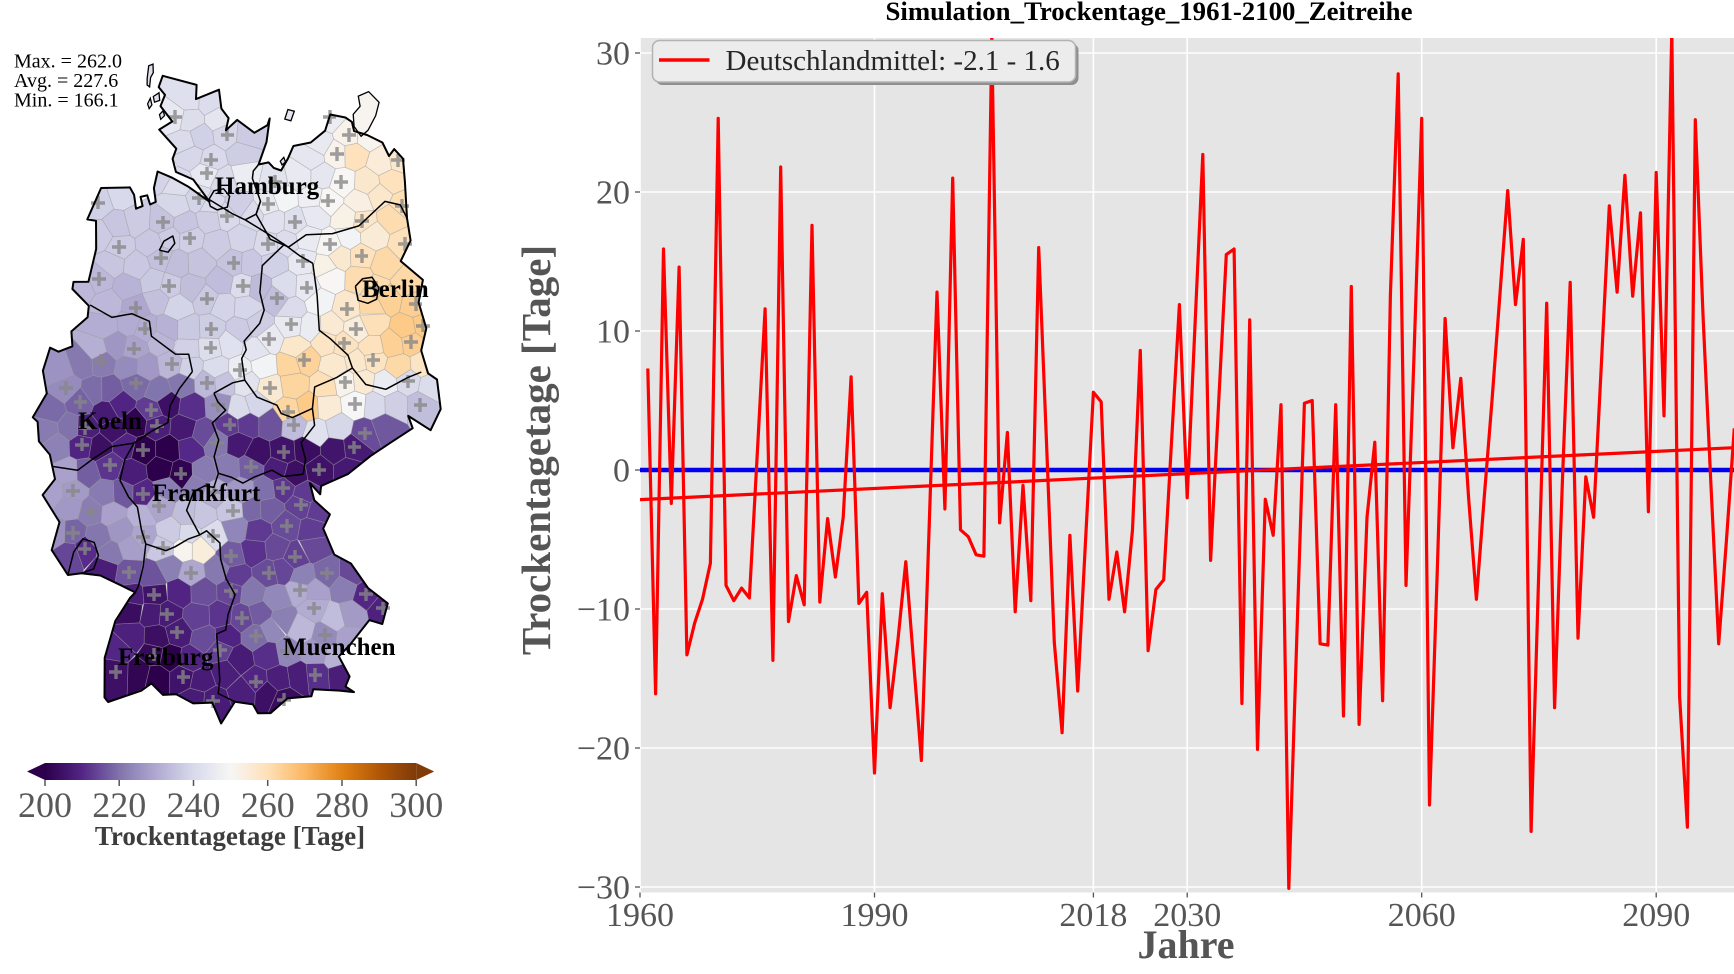 The width and height of the screenshot is (1734, 974). I want to click on svg-text: 220, so click(119, 805).